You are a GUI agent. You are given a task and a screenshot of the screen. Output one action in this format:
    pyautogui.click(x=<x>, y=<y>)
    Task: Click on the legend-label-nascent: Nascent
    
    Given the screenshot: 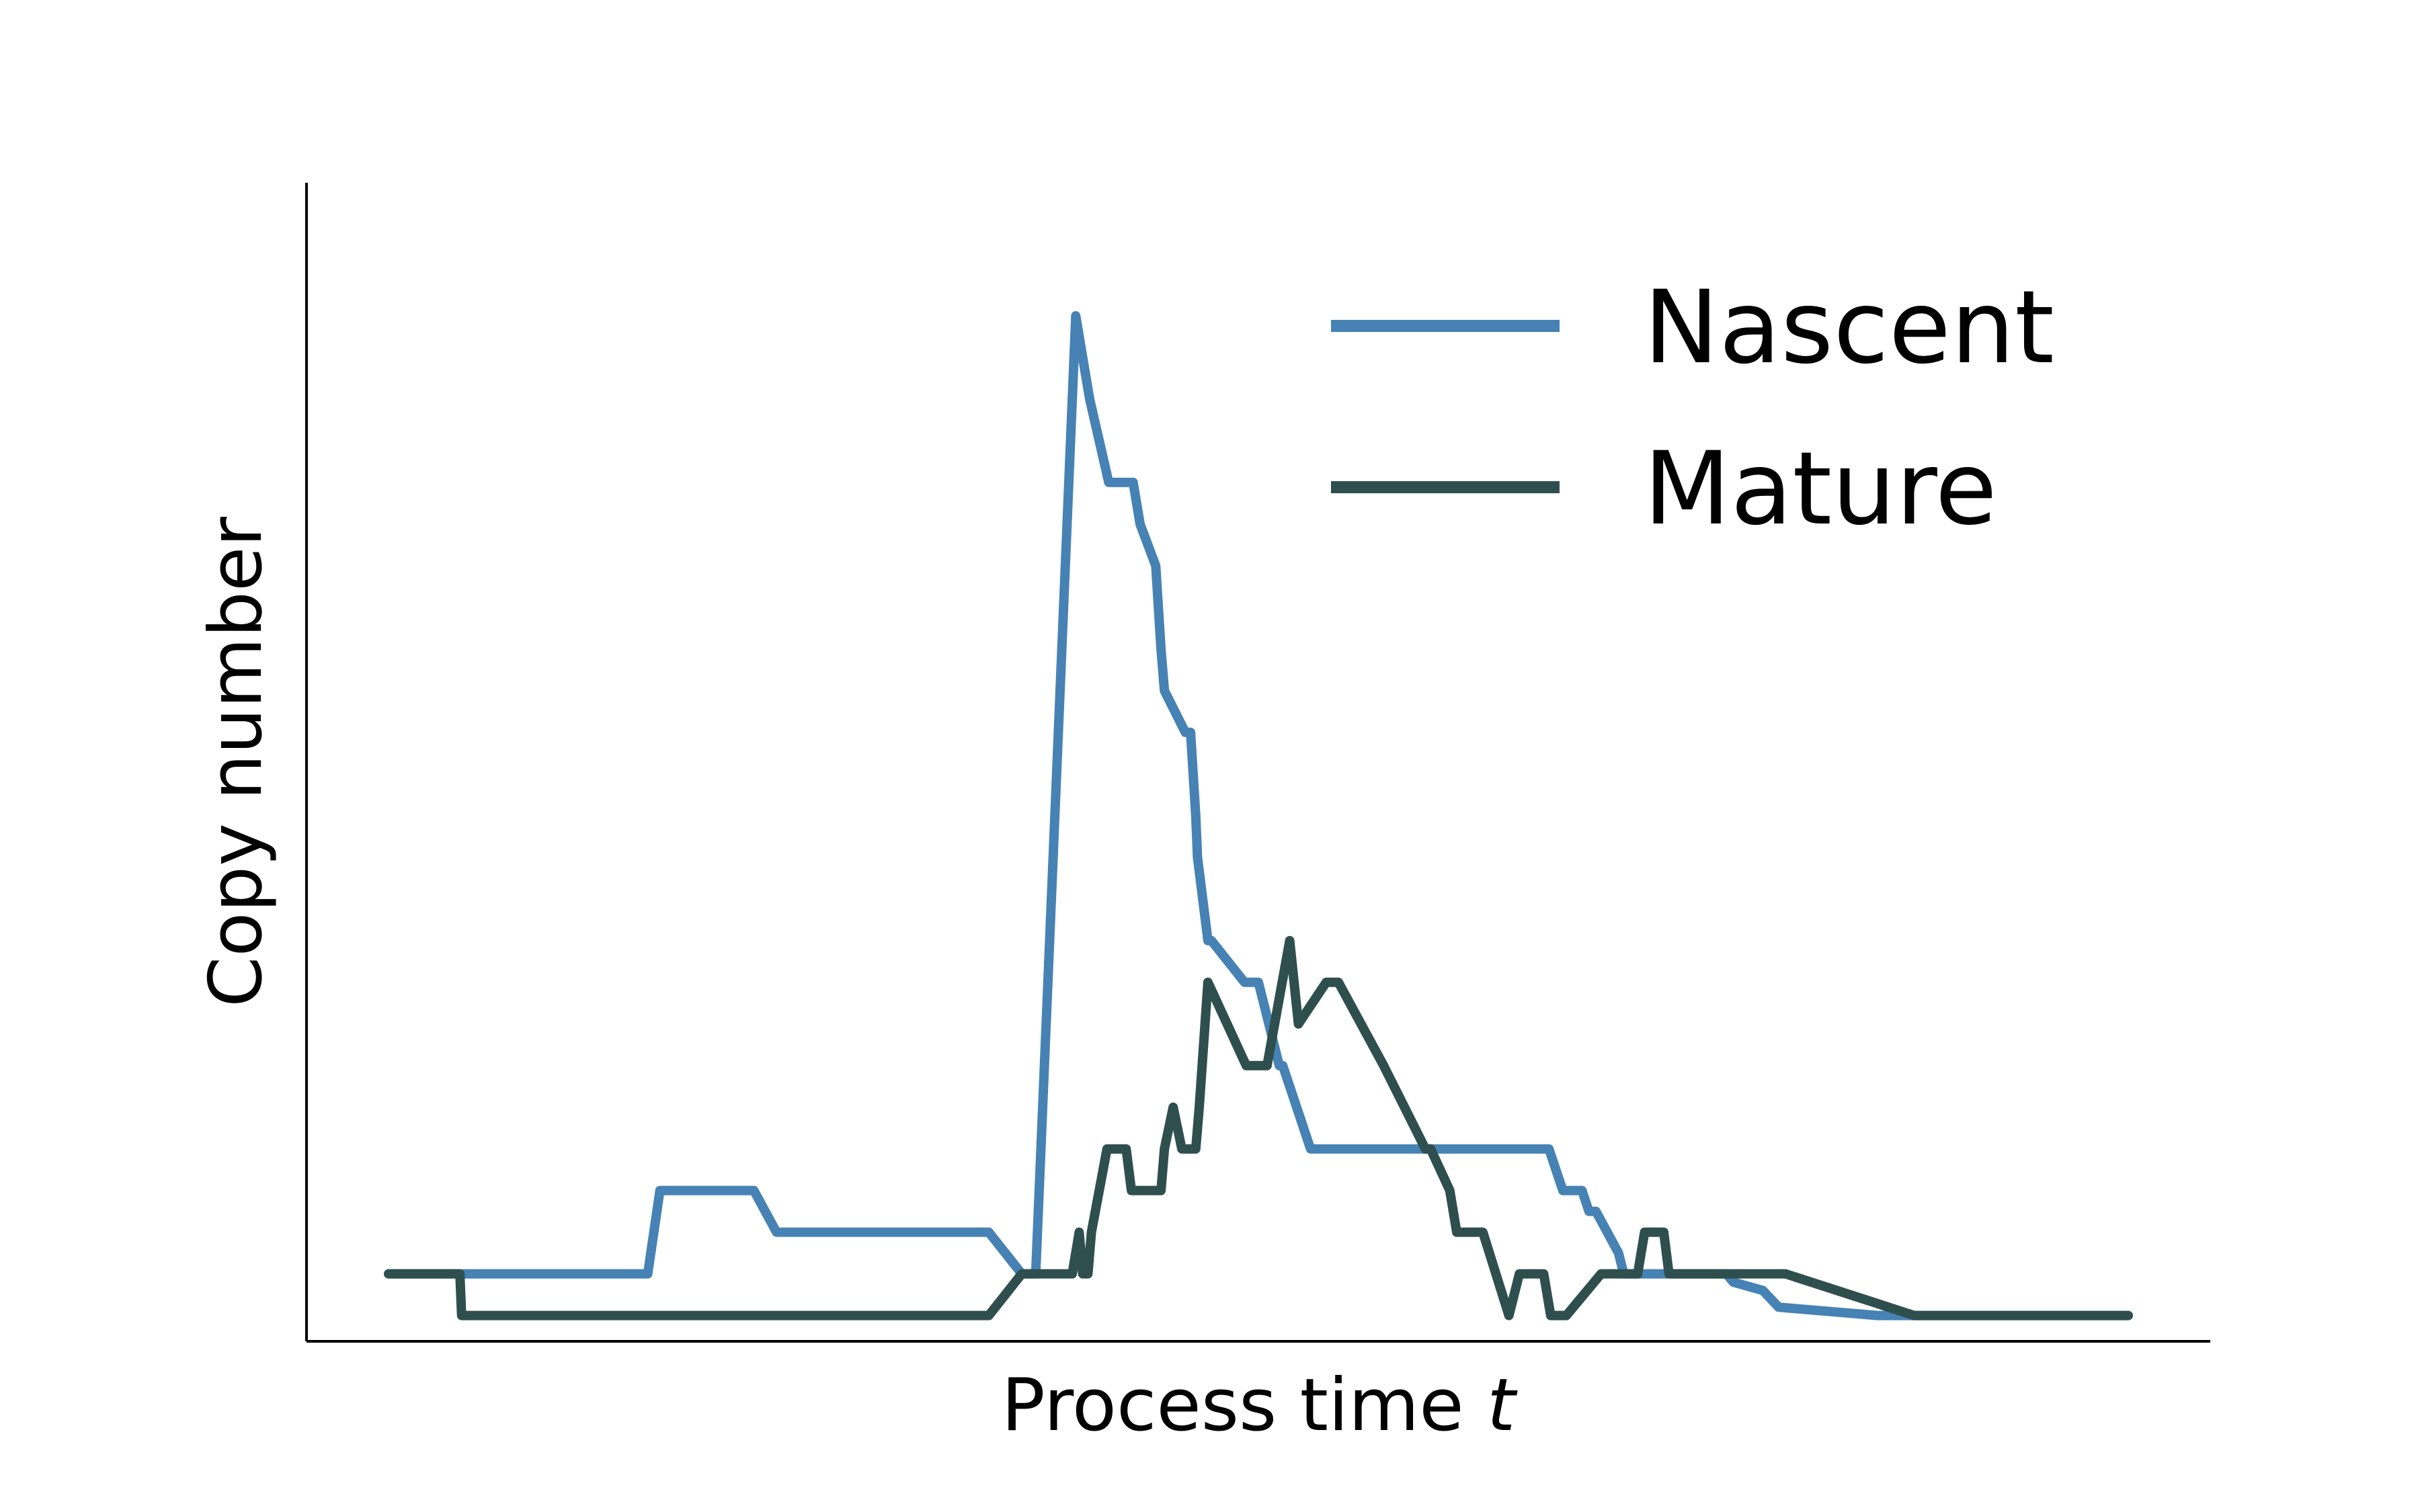 What is the action you would take?
    pyautogui.click(x=1849, y=327)
    